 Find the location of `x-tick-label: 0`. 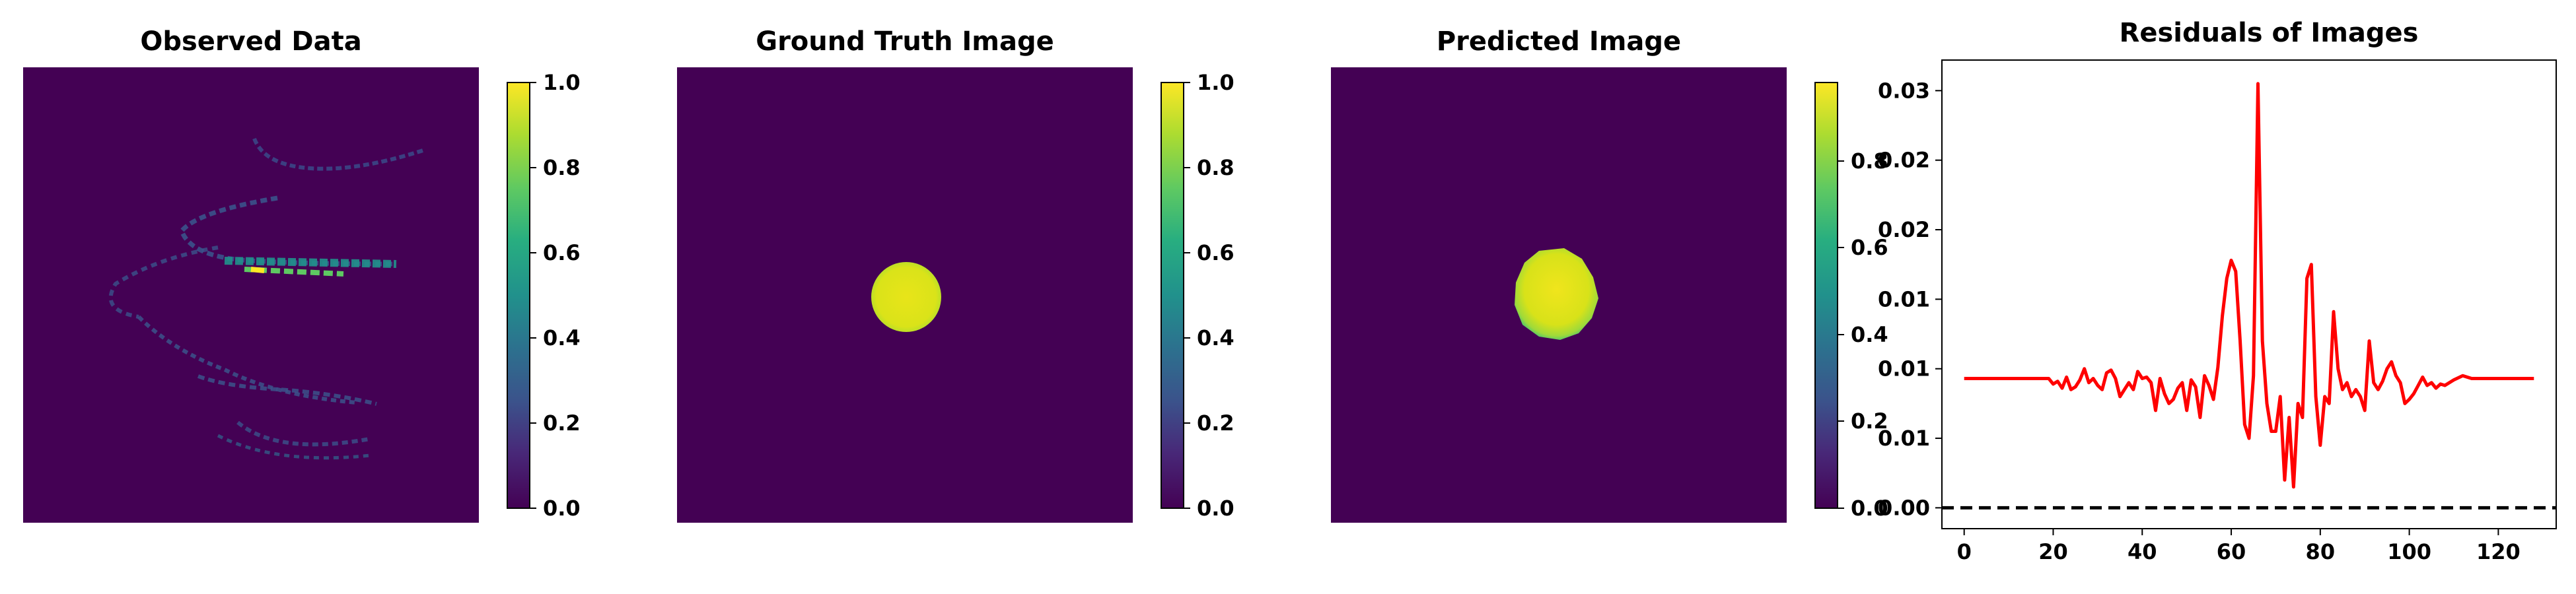

x-tick-label: 0 is located at coordinates (1964, 551).